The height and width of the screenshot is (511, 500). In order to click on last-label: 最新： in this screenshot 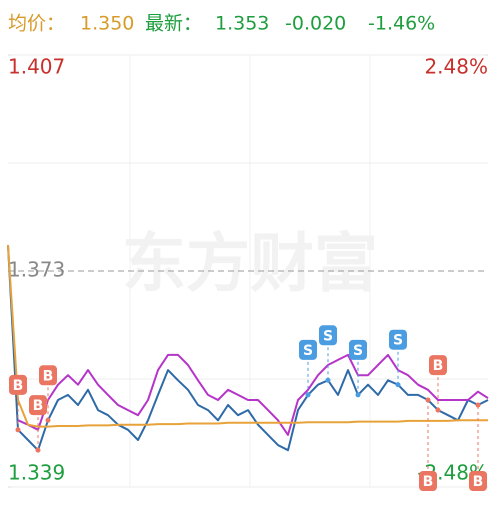, I will do `click(173, 24)`.